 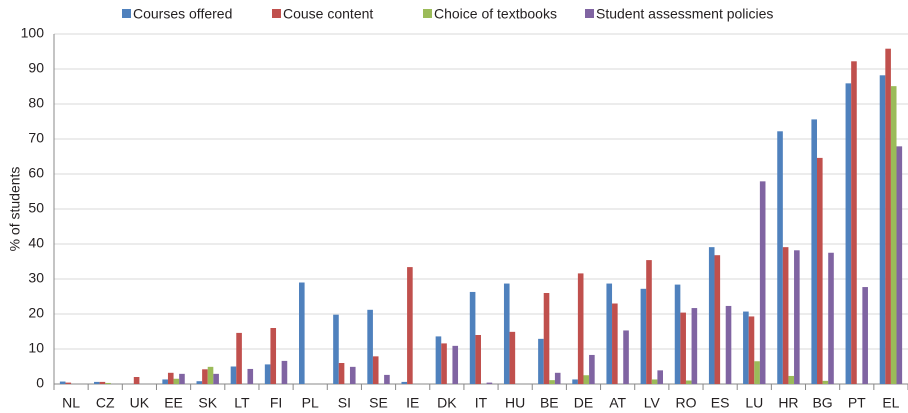 I want to click on y-tick-label: 70, so click(x=36, y=138).